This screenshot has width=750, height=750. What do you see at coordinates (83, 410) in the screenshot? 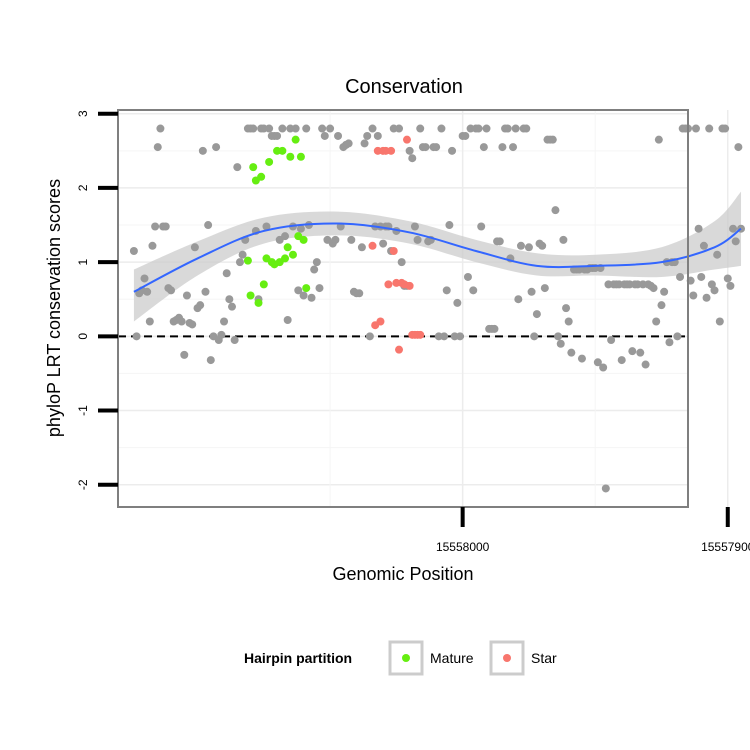
I see `y-tick-label: -1` at bounding box center [83, 410].